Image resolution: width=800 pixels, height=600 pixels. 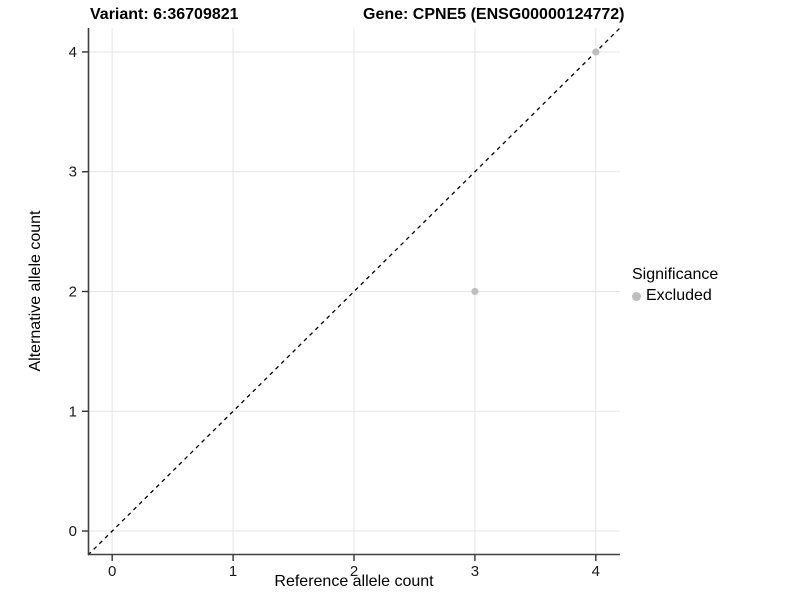 I want to click on gene-title: Gene: CPNE5 (ENSG00000124772), so click(x=494, y=14).